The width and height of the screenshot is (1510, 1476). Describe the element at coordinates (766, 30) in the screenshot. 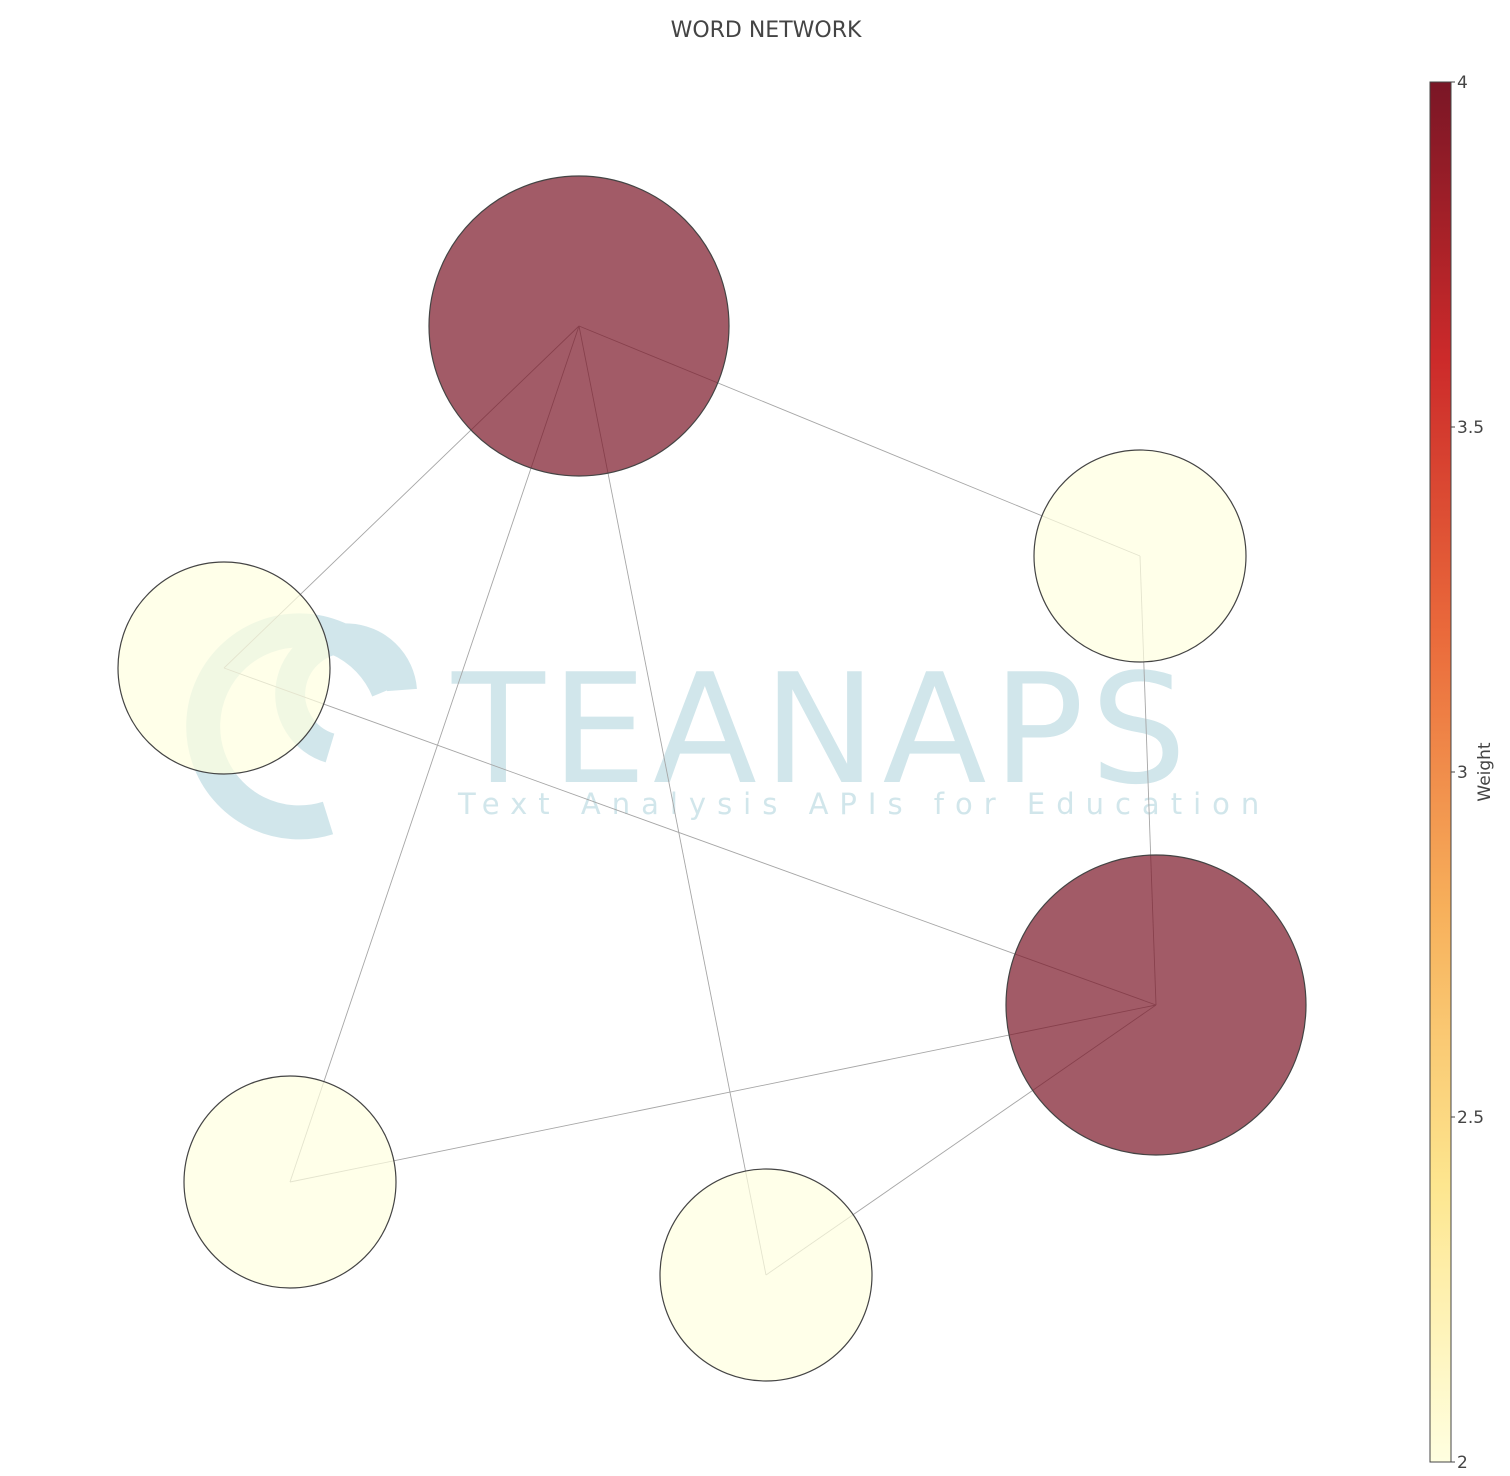

I see `chart-title: WORD NETWORK` at that location.